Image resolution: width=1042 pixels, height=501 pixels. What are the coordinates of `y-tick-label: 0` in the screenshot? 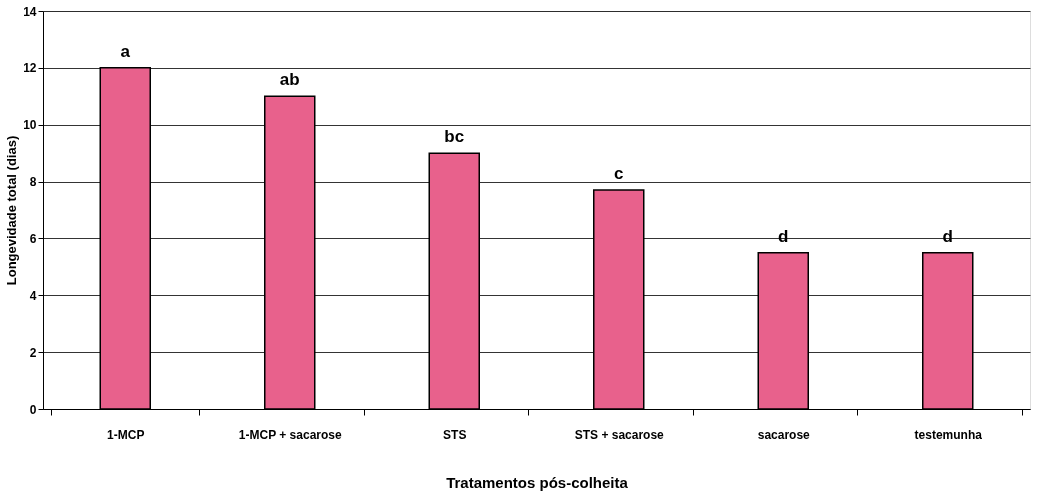 It's located at (33, 409).